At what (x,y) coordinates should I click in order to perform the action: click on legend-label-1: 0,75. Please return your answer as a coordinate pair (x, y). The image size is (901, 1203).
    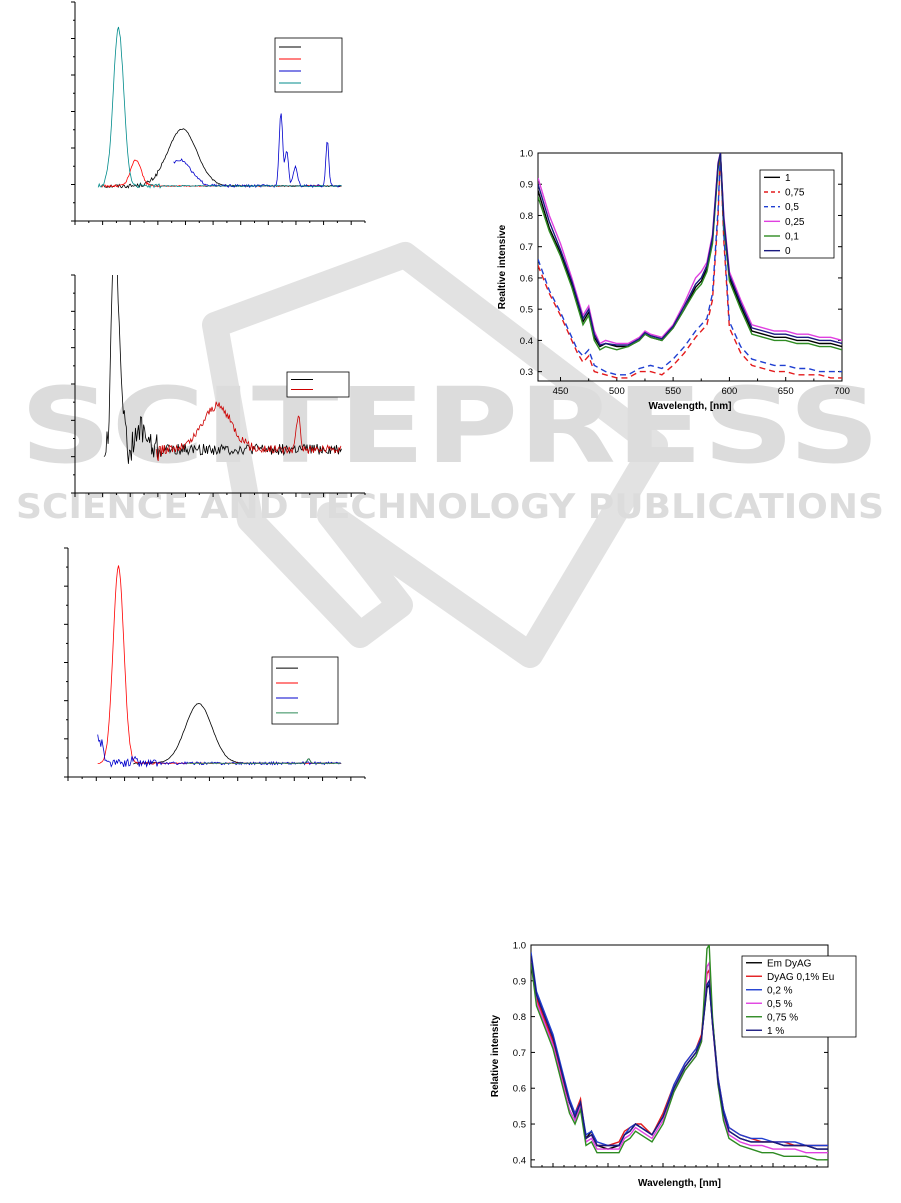
    Looking at the image, I should click on (795, 193).